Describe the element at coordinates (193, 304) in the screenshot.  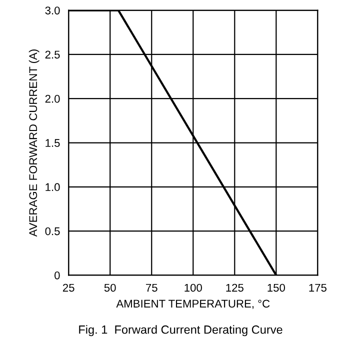
I see `x-axis-title: AMBIENT TEMPERATURE, °C` at that location.